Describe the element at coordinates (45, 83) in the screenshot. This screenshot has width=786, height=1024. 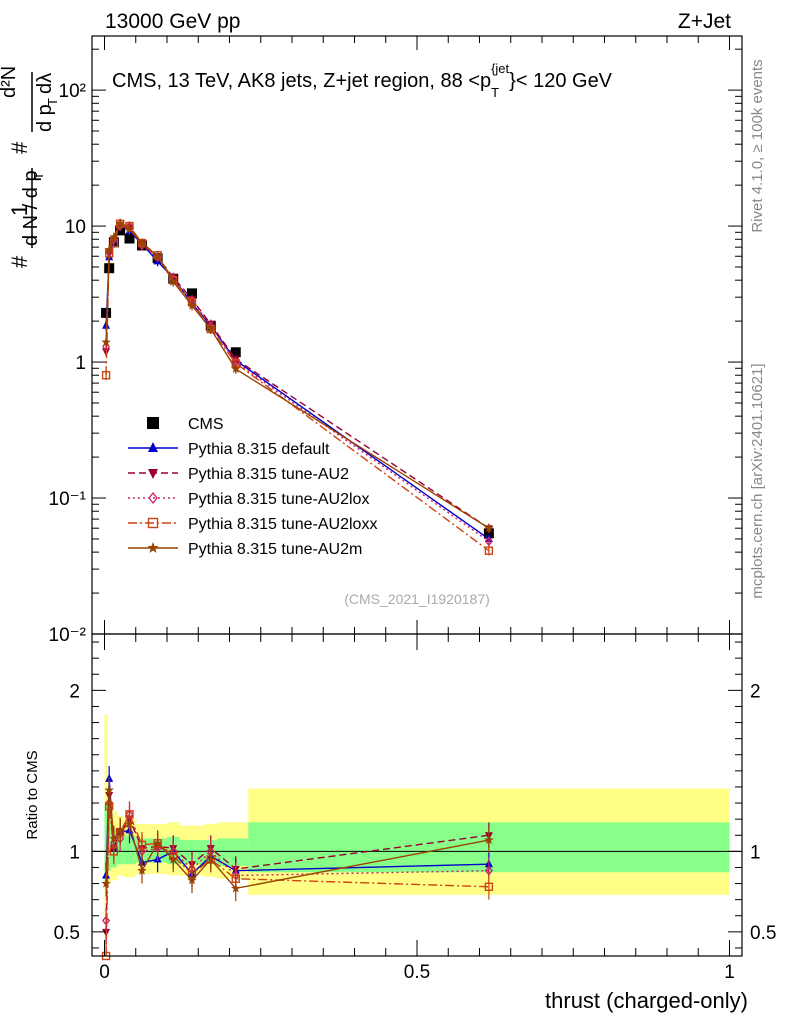
I see `ylabel-inner-tail: dλ` at that location.